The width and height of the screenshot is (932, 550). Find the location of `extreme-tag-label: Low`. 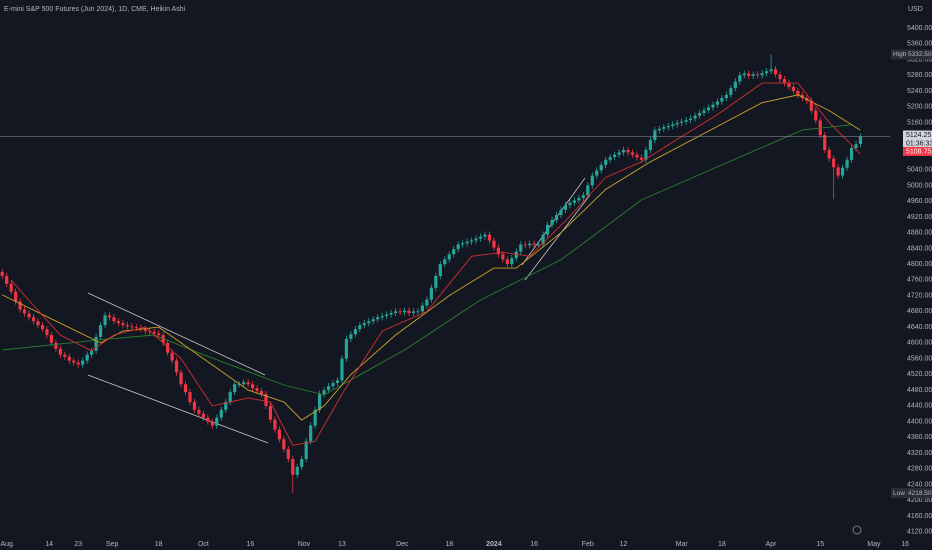

extreme-tag-label: Low is located at coordinates (899, 493).